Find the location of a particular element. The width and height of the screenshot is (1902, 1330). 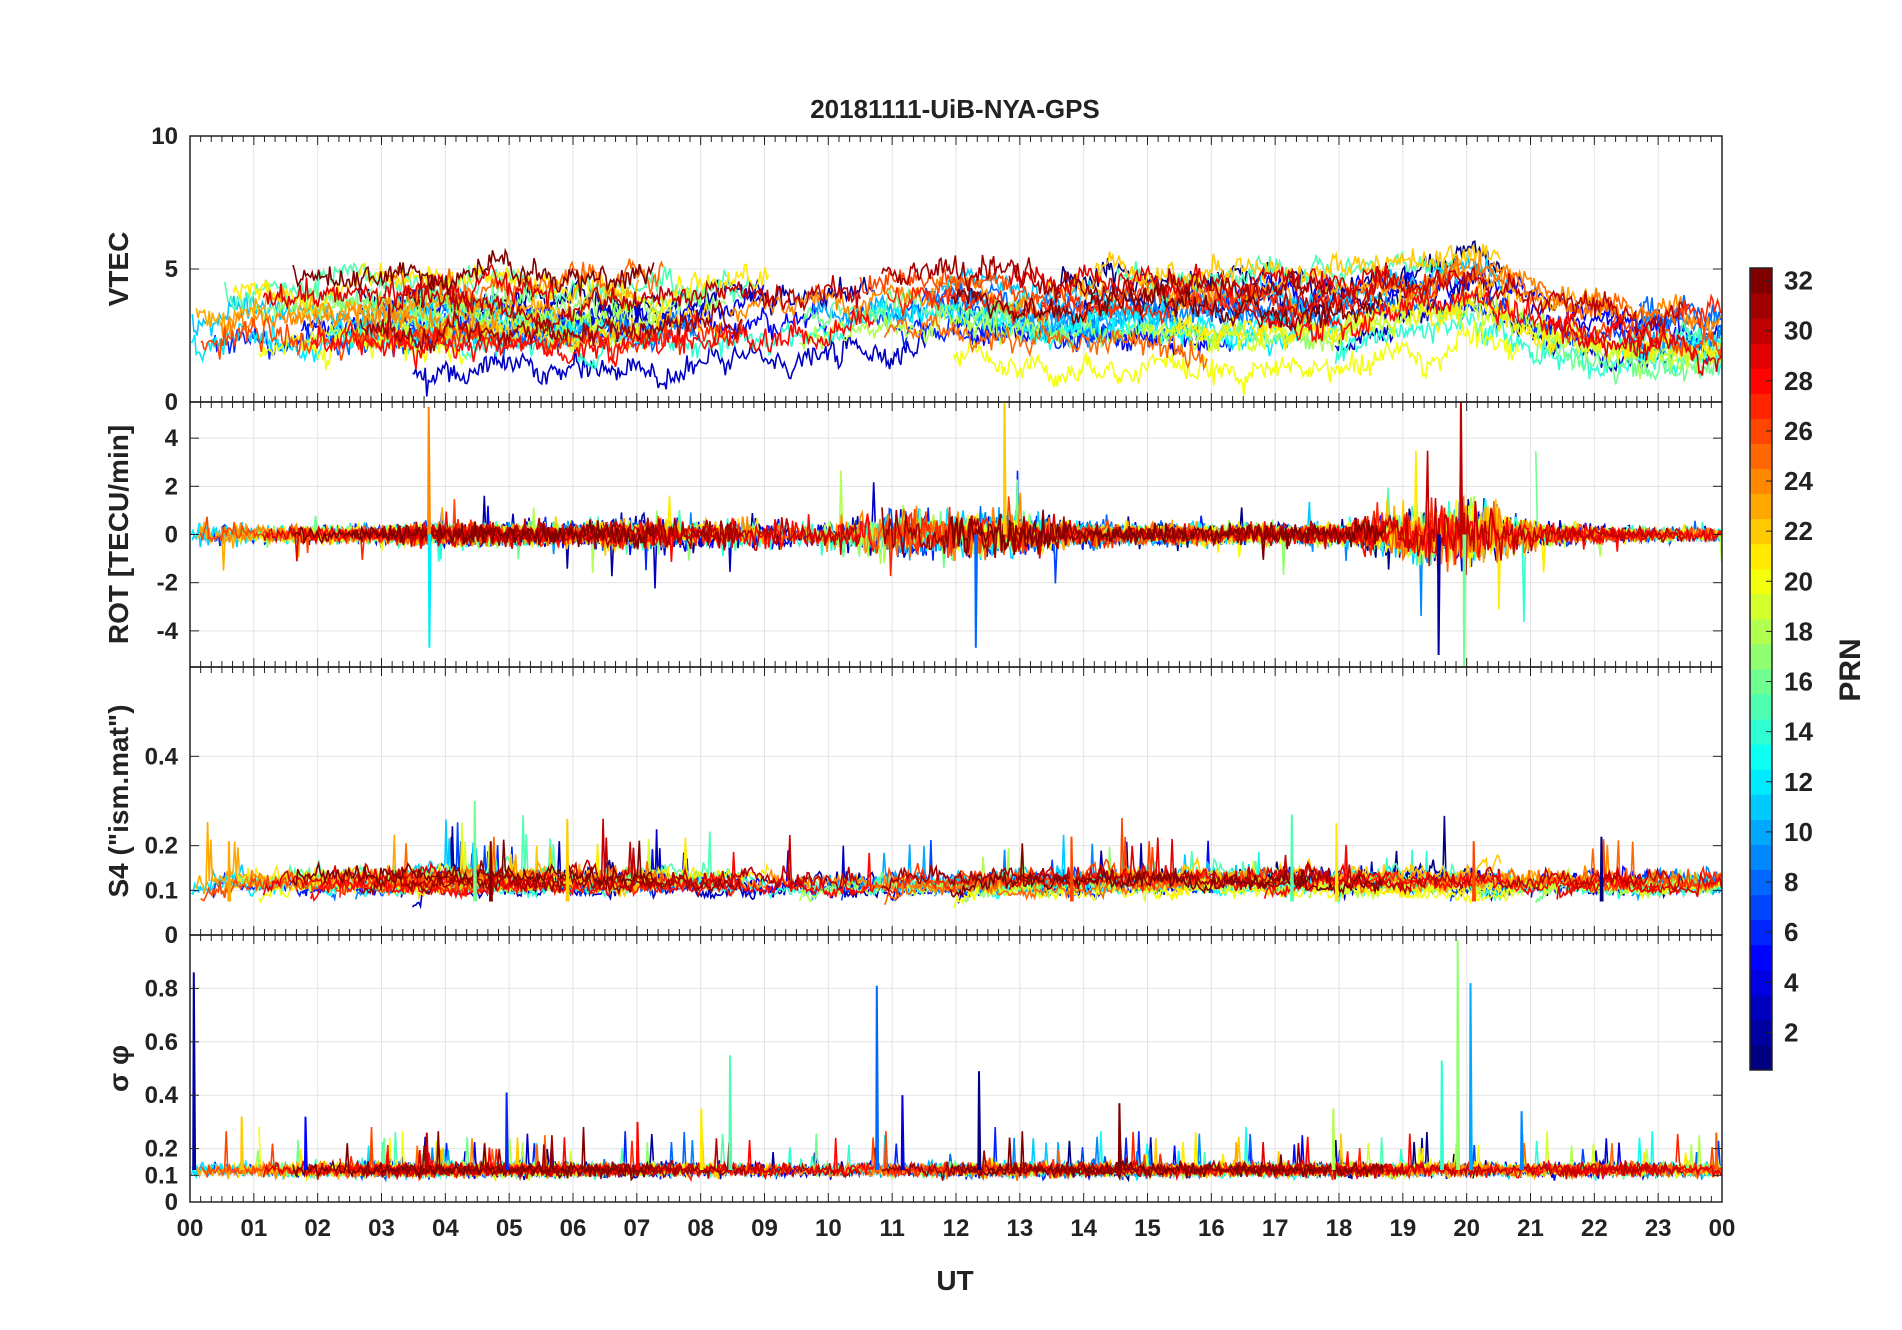

x-tick-label: 17 is located at coordinates (1275, 1228).